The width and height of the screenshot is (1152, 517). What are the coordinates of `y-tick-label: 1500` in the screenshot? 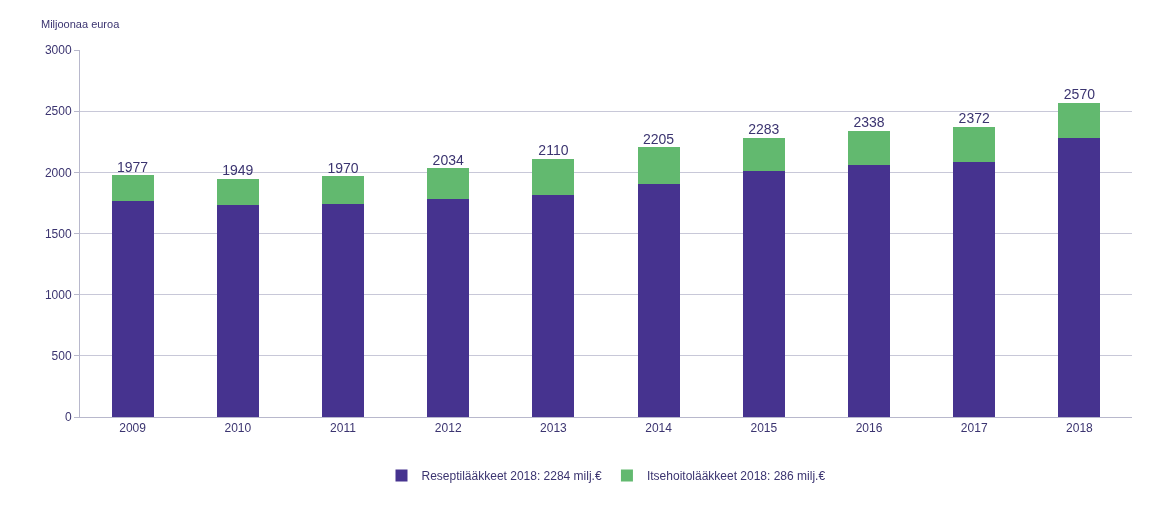 It's located at (58, 233).